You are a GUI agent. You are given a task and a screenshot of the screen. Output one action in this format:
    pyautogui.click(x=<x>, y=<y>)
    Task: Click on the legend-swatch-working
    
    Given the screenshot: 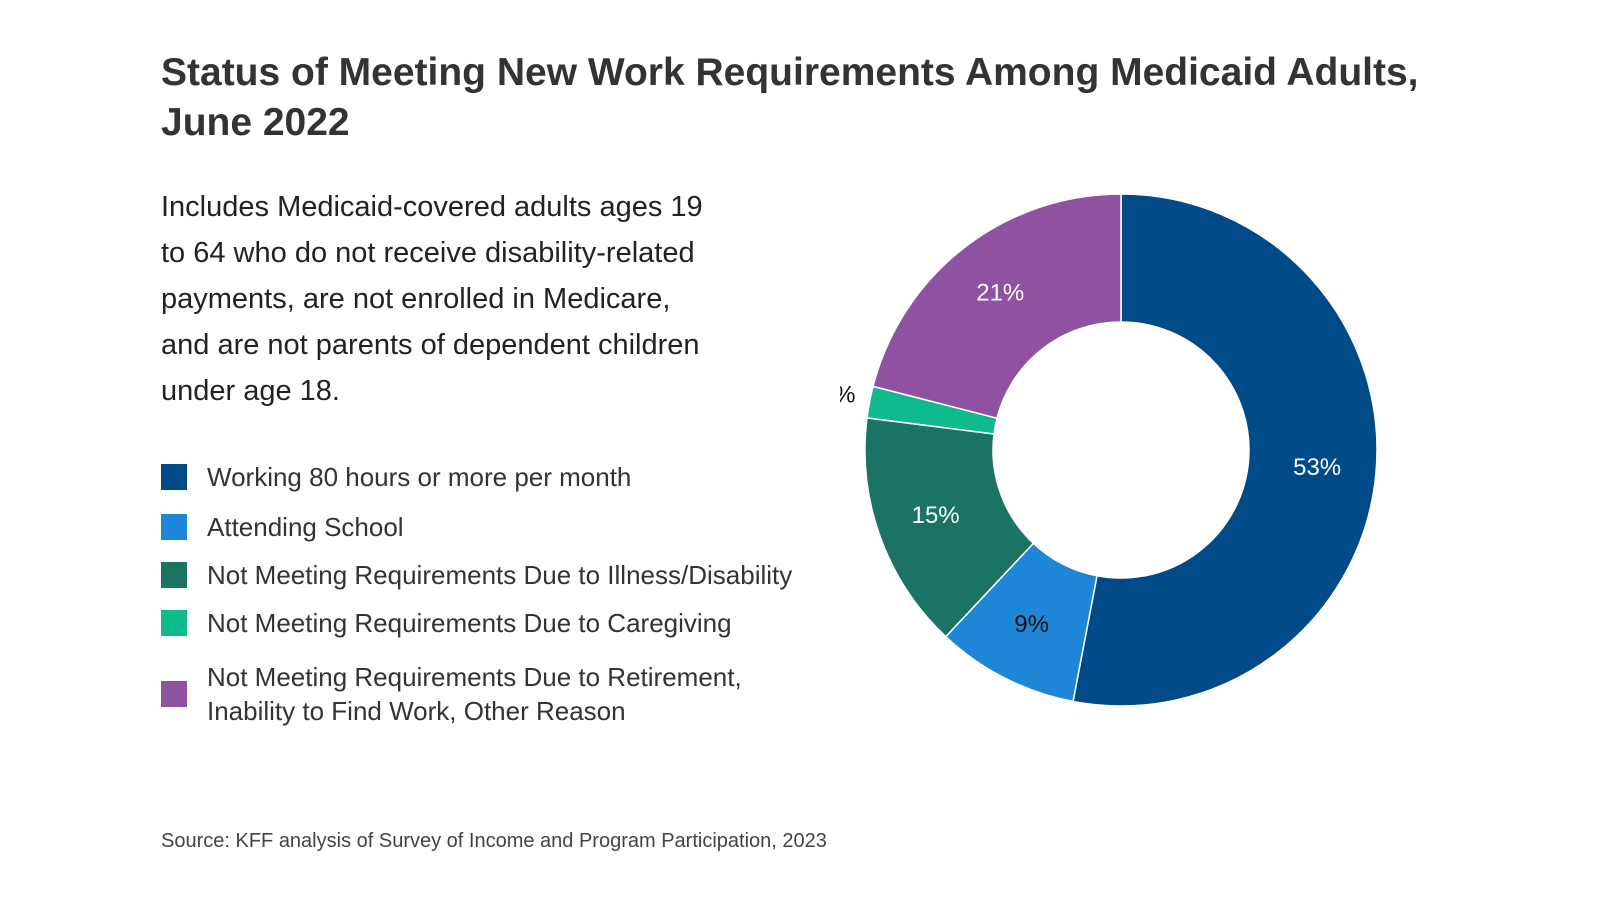 What is the action you would take?
    pyautogui.click(x=174, y=477)
    